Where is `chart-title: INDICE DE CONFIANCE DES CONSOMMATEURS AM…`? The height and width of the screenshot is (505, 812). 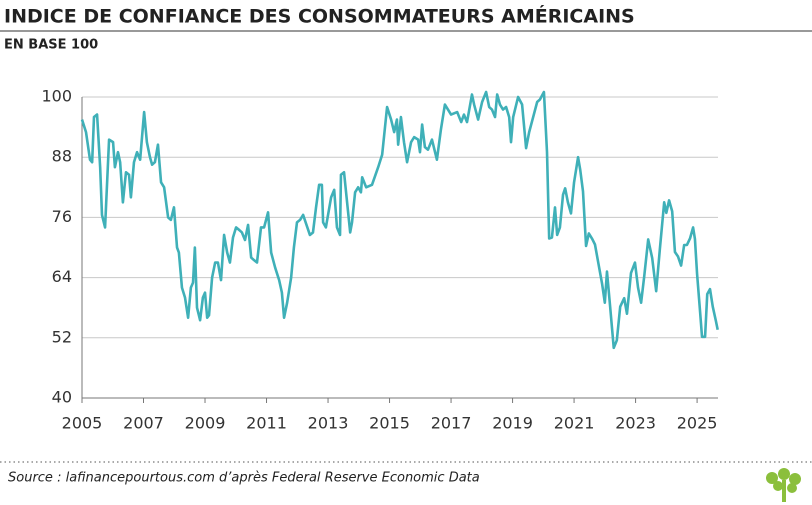 chart-title: INDICE DE CONFIANCE DES CONSOMMATEURS AM… is located at coordinates (319, 16).